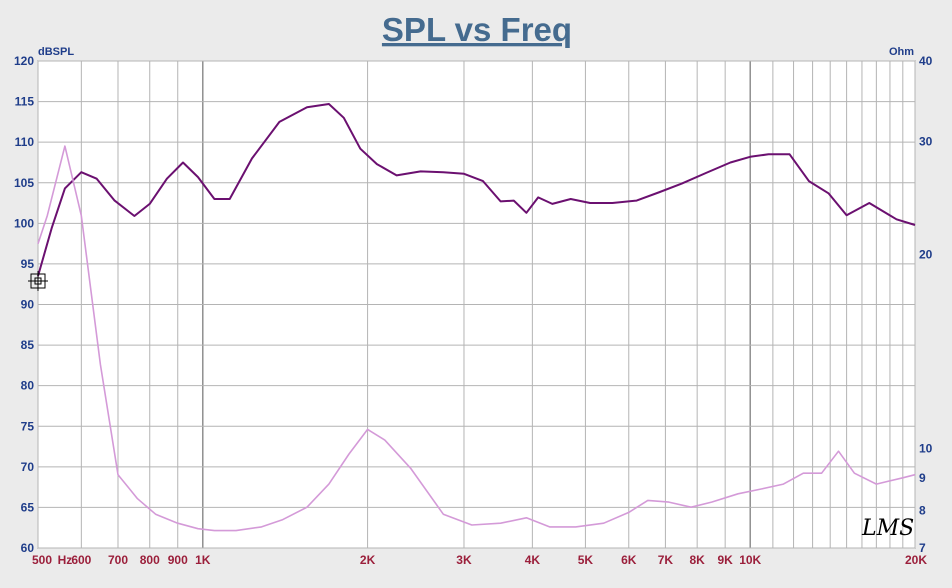 The height and width of the screenshot is (588, 952). Describe the element at coordinates (28, 305) in the screenshot. I see `y-left-tick-label: 90` at that location.